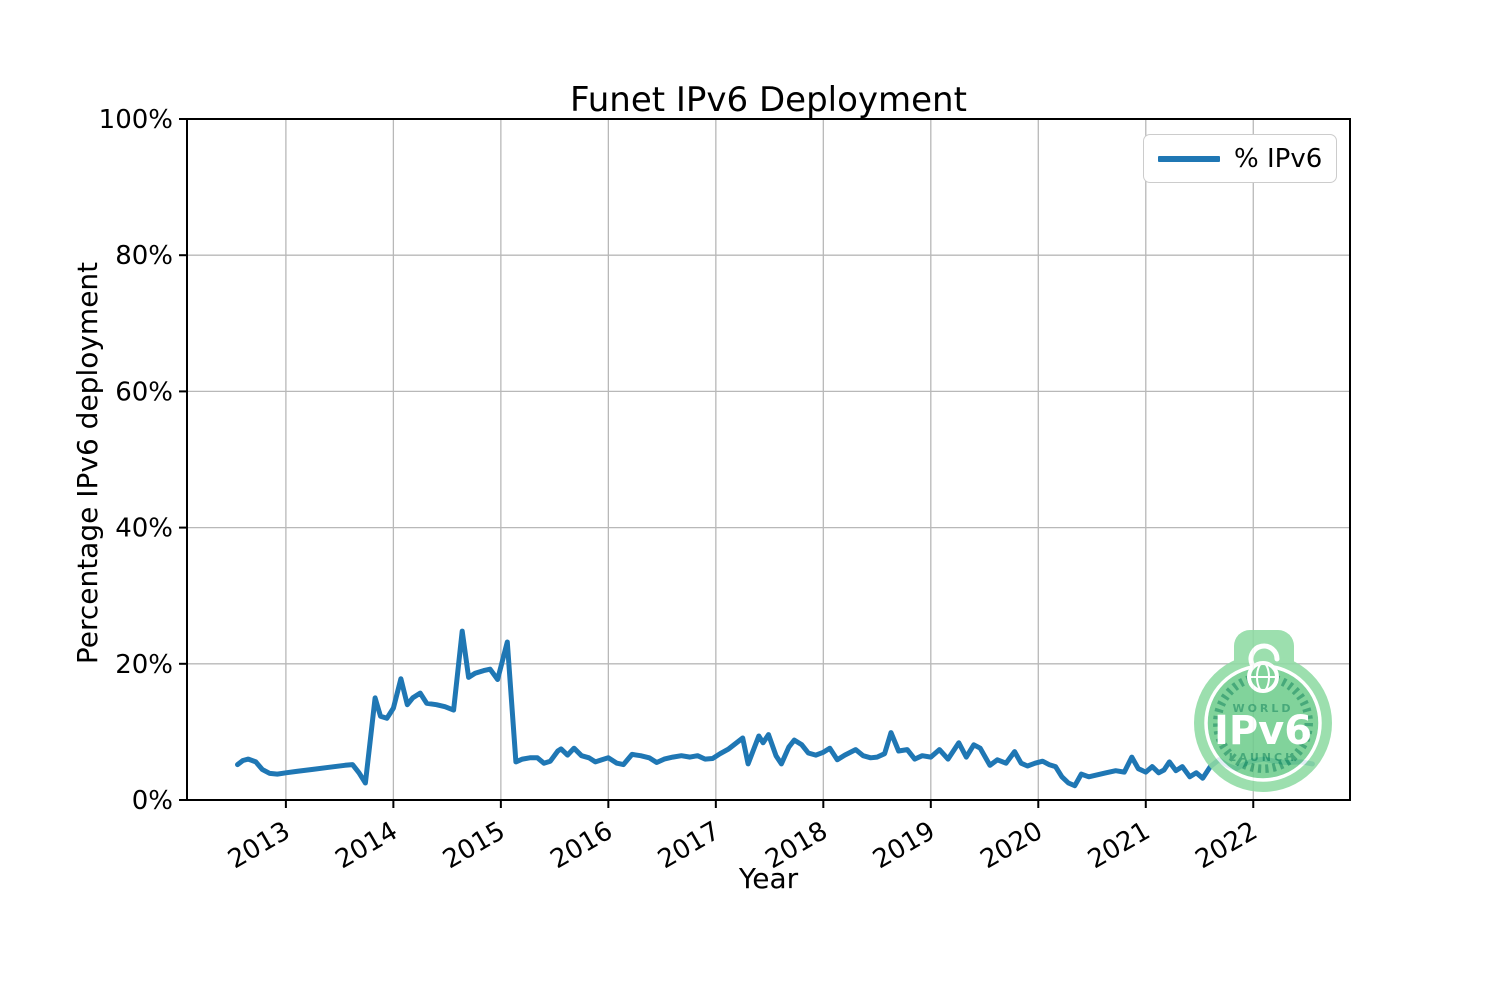 This screenshot has height=1000, width=1500. I want to click on series-line, so click(775, 708).